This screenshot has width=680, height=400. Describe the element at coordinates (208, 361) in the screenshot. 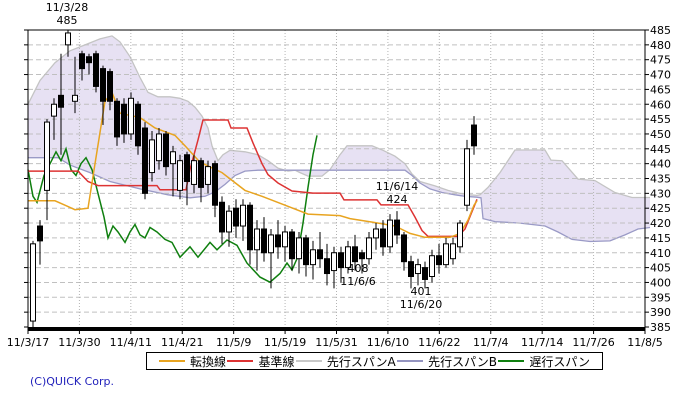

I see `legend-item-label: 転換線` at that location.